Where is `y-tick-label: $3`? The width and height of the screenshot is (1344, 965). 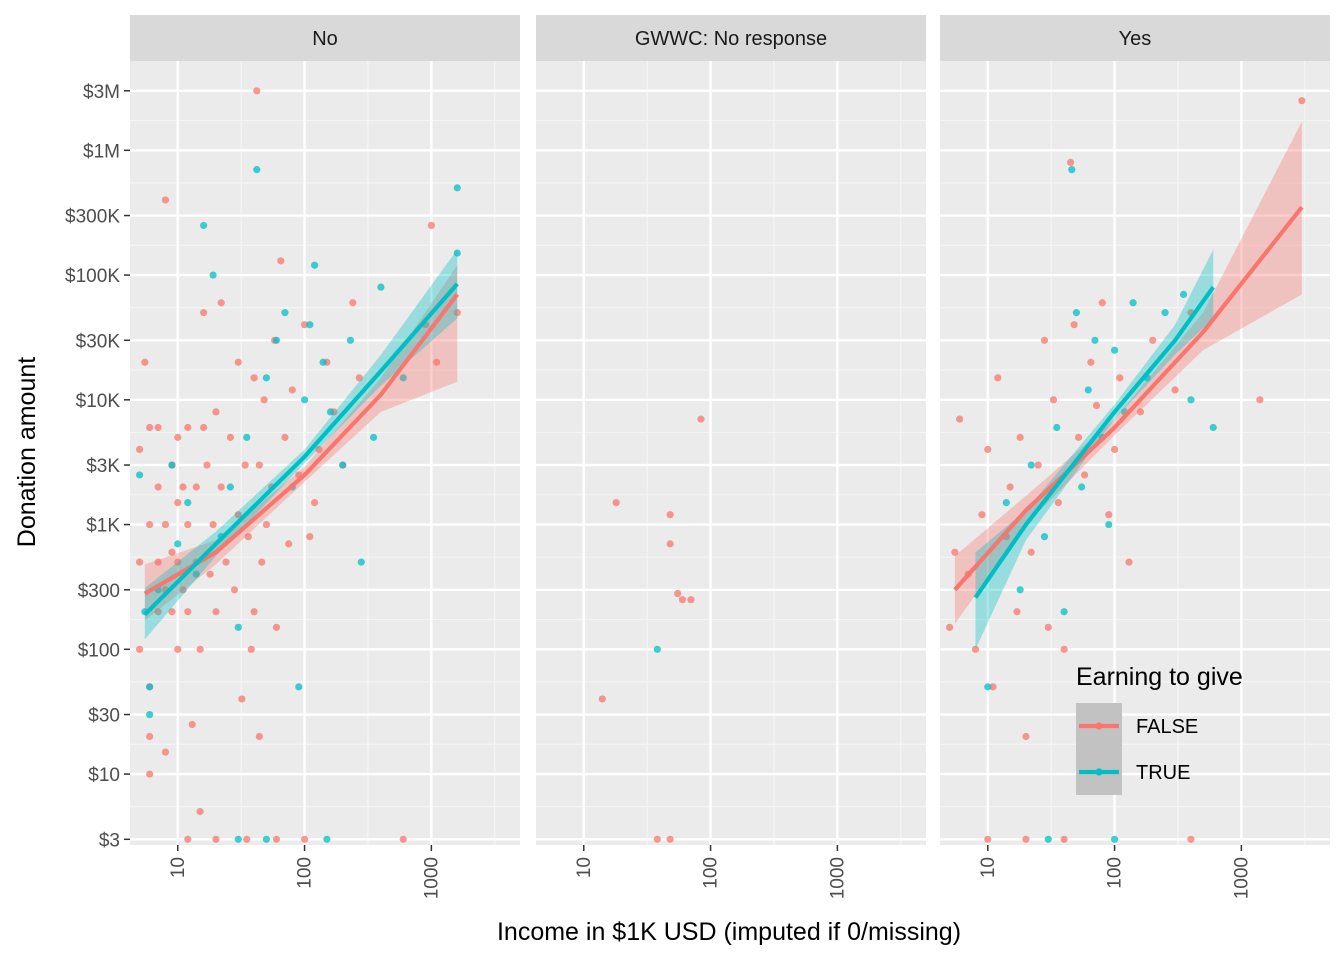 y-tick-label: $3 is located at coordinates (109, 840).